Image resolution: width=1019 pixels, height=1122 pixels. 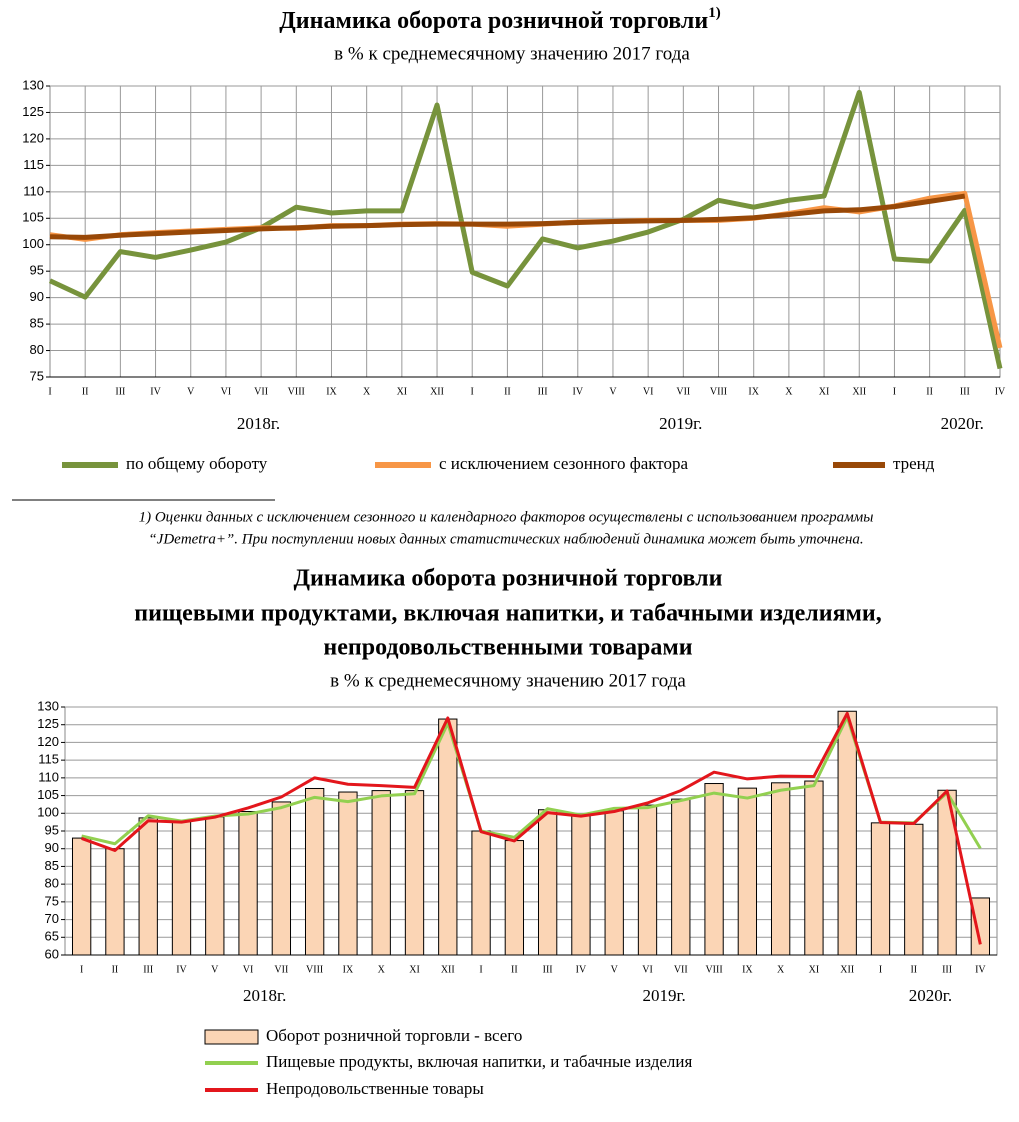 I want to click on y-tick-label: 65, so click(x=52, y=936).